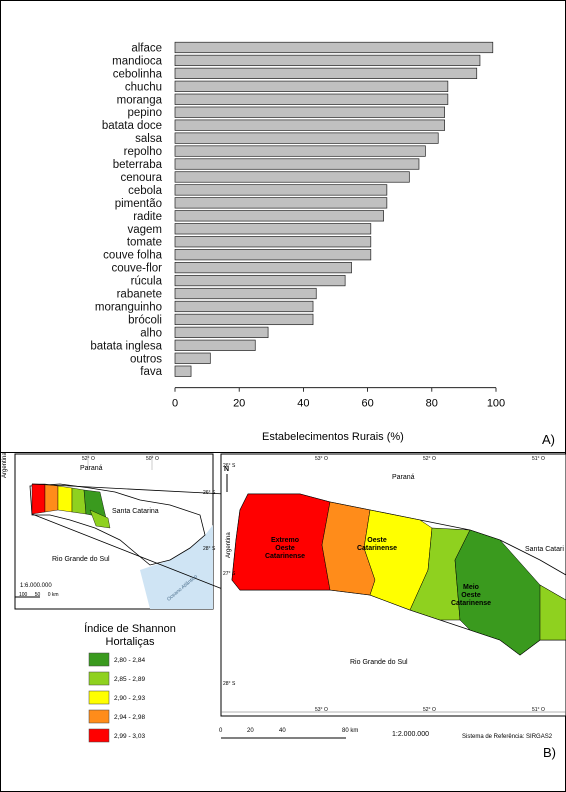 The width and height of the screenshot is (566, 792). I want to click on category-label-3: chuchu, so click(143, 87).